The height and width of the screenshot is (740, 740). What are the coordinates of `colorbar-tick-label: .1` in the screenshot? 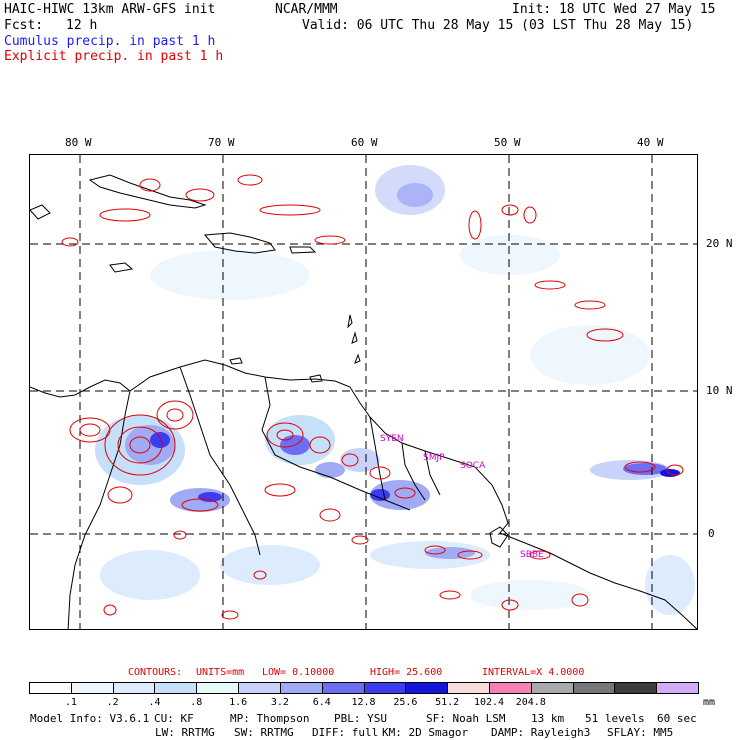 It's located at (70, 702).